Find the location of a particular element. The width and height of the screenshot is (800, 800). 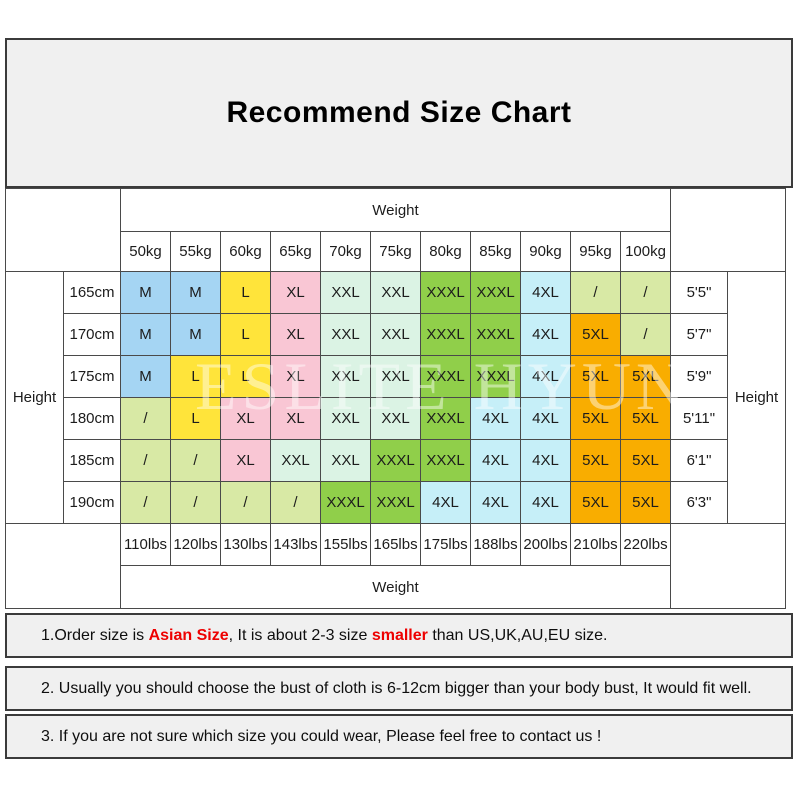

kg-header-cell: 65kg is located at coordinates (295, 251).